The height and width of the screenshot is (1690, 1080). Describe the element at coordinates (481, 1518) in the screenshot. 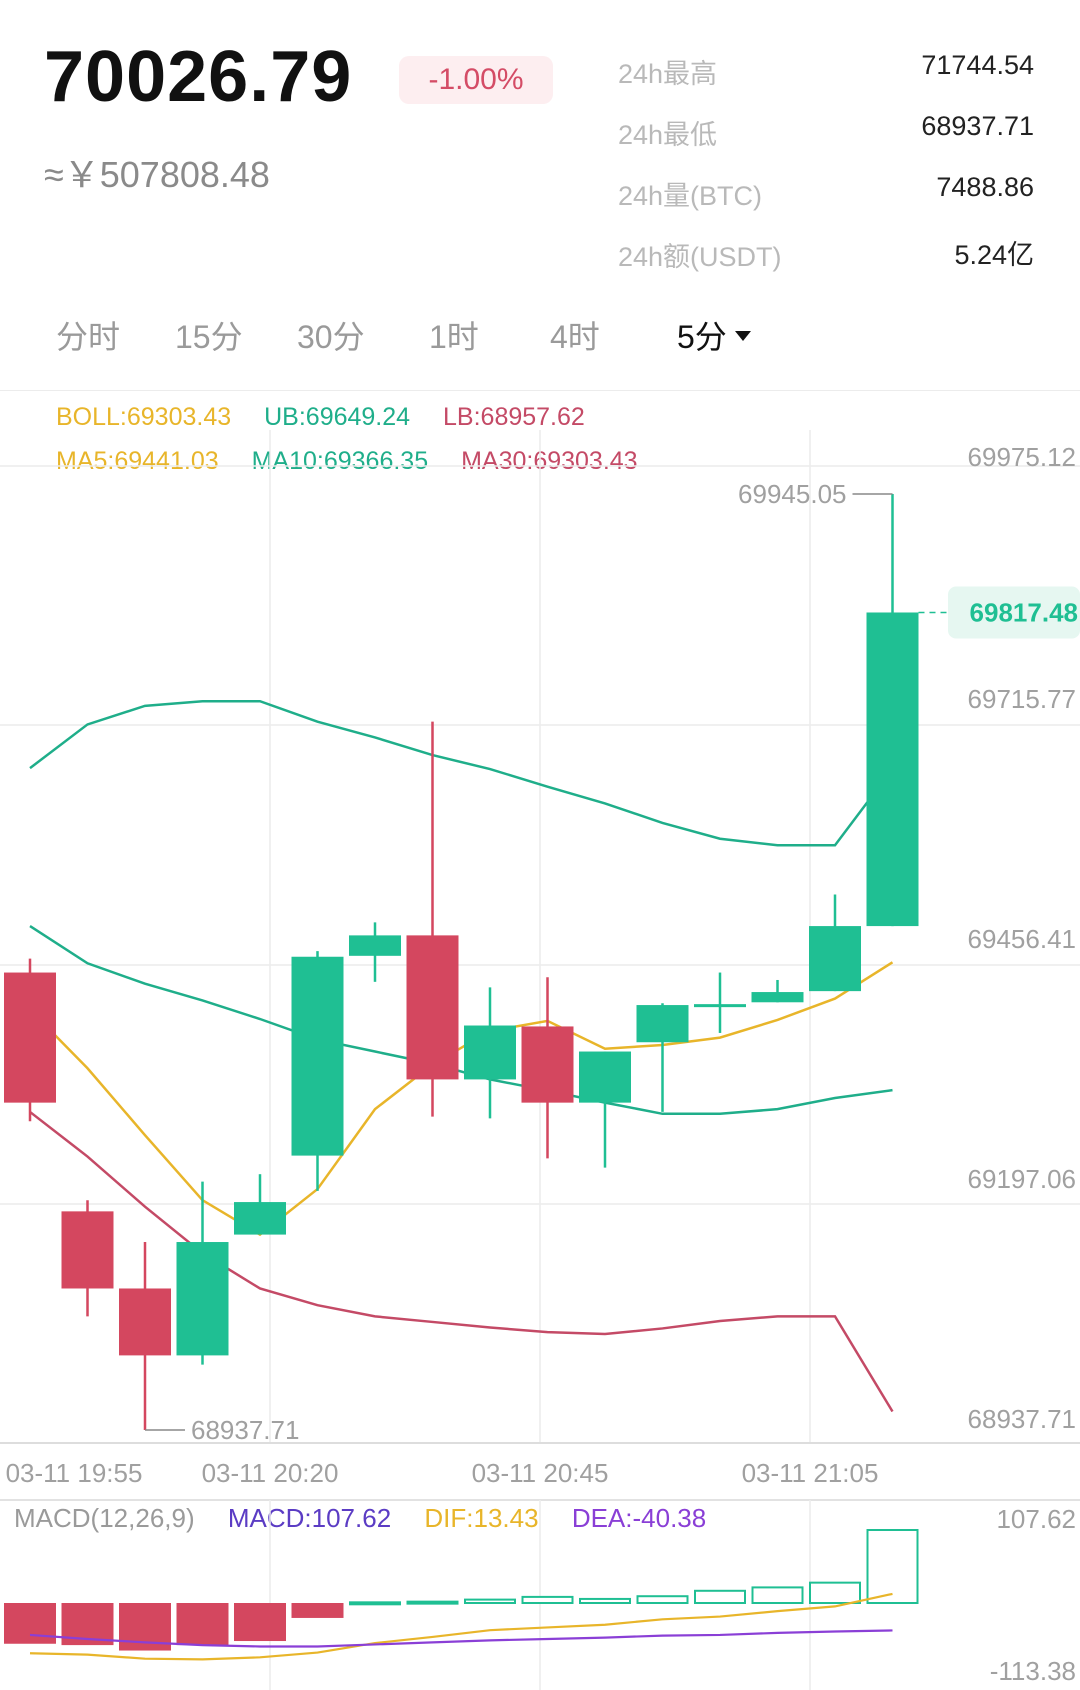

I see `dif-value: DIF:13.43` at that location.